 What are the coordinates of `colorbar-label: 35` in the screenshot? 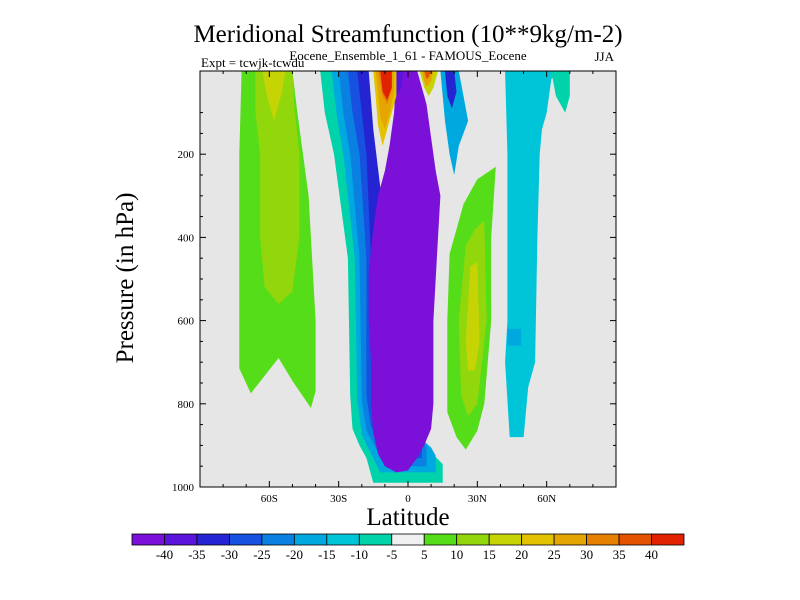 It's located at (619, 554).